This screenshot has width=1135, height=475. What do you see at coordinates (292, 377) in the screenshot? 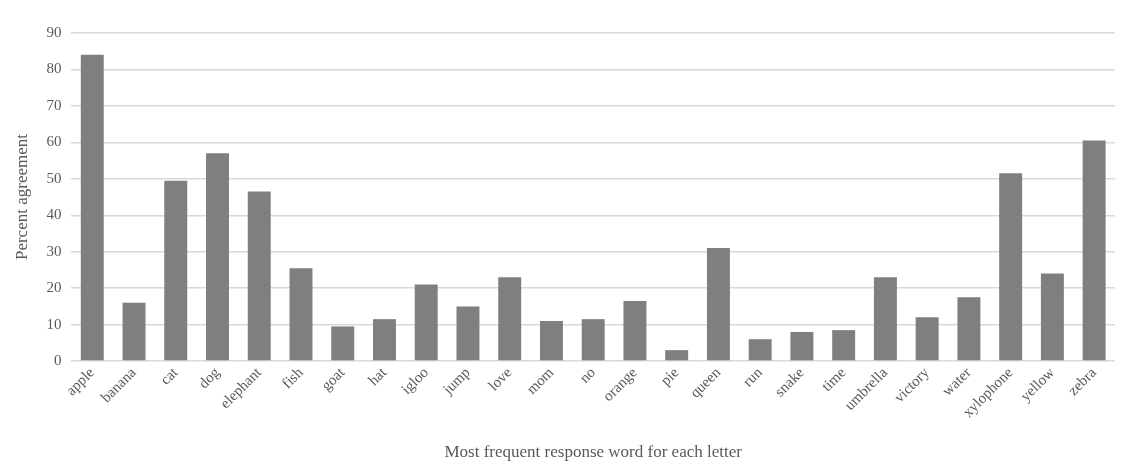
I see `x-tick-label: fish` at bounding box center [292, 377].